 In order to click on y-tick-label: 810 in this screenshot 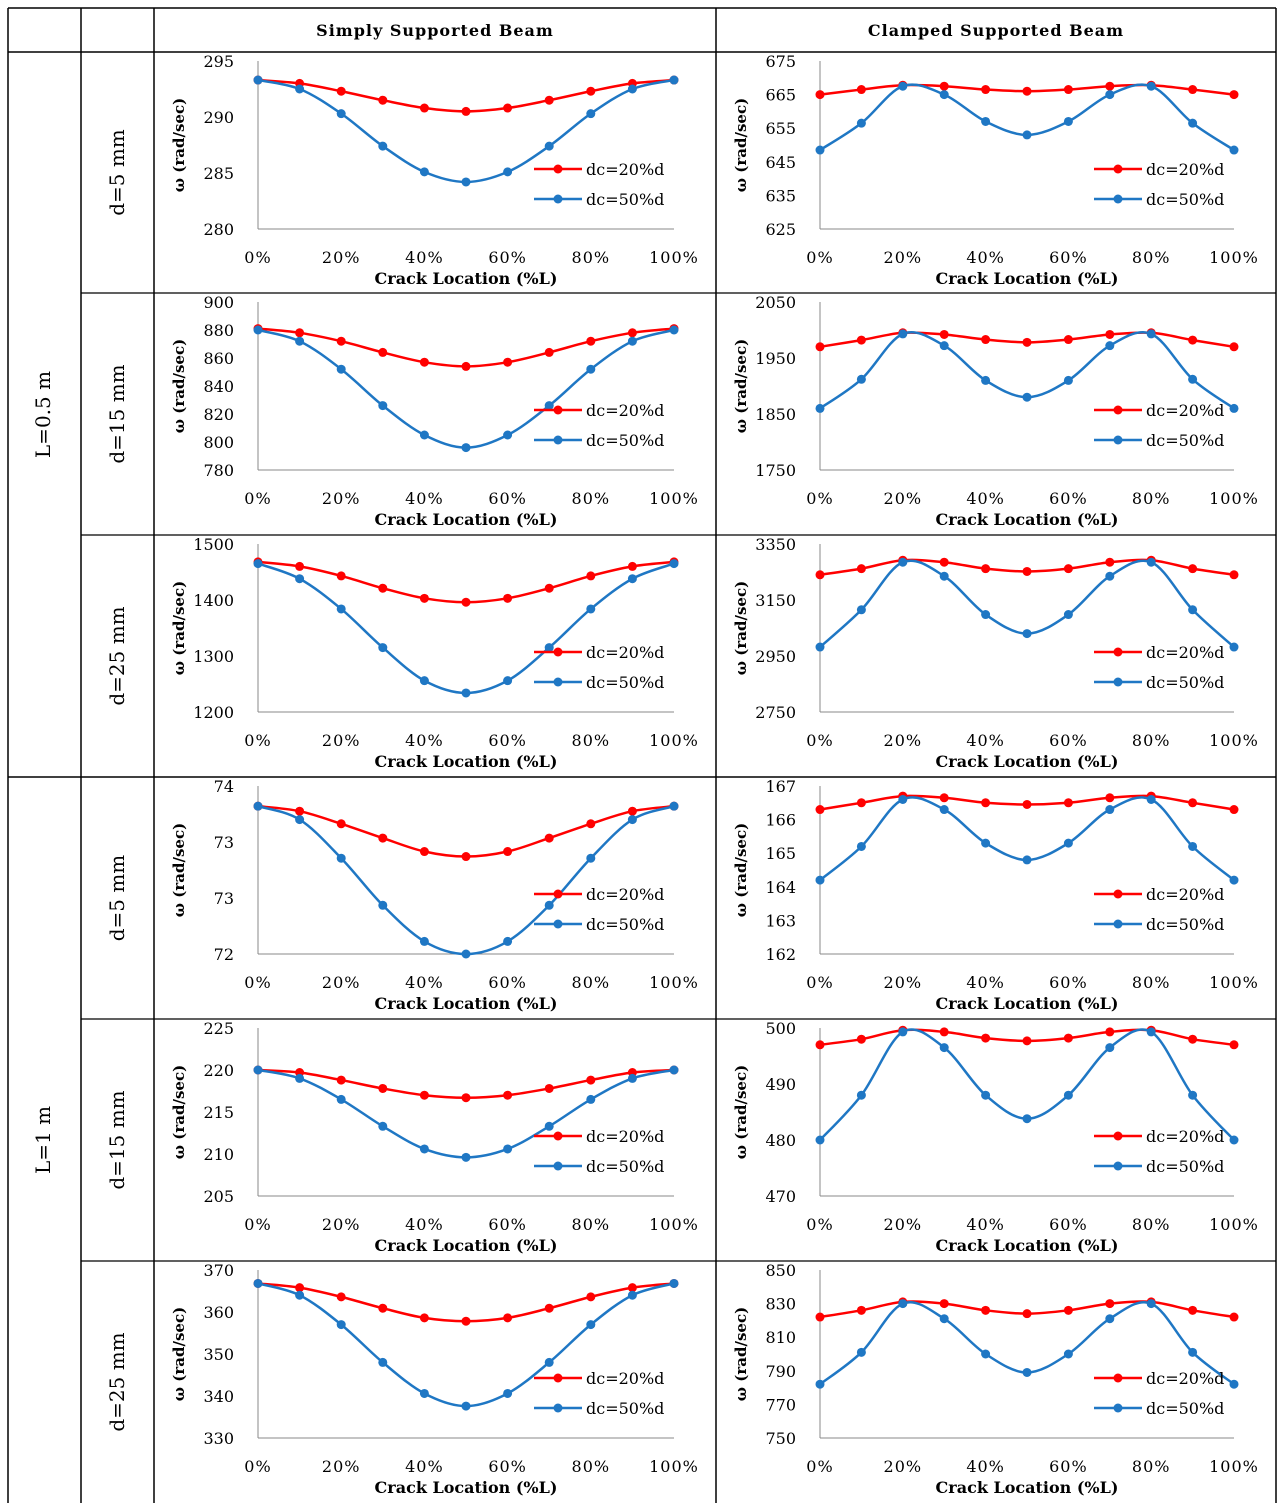, I will do `click(780, 1337)`.